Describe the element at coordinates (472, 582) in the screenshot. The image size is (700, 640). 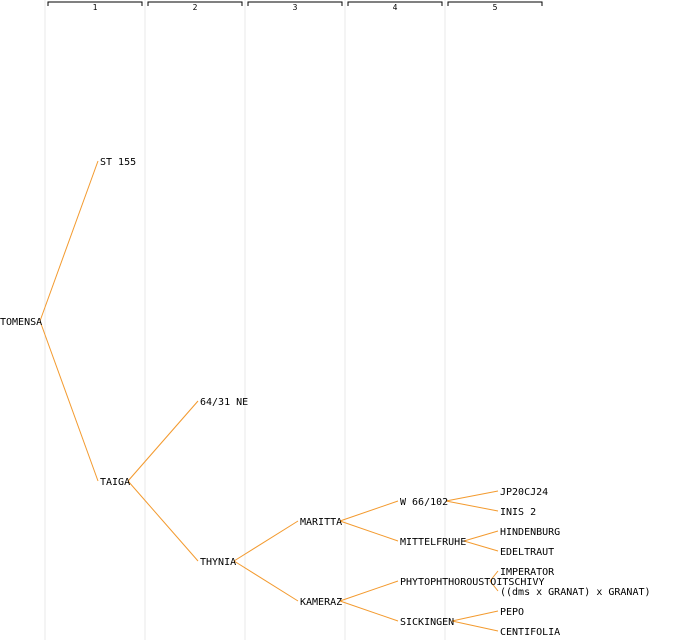
I see `node-phyto: PHYTOPHTHOROUSTOITSCHIVY` at that location.